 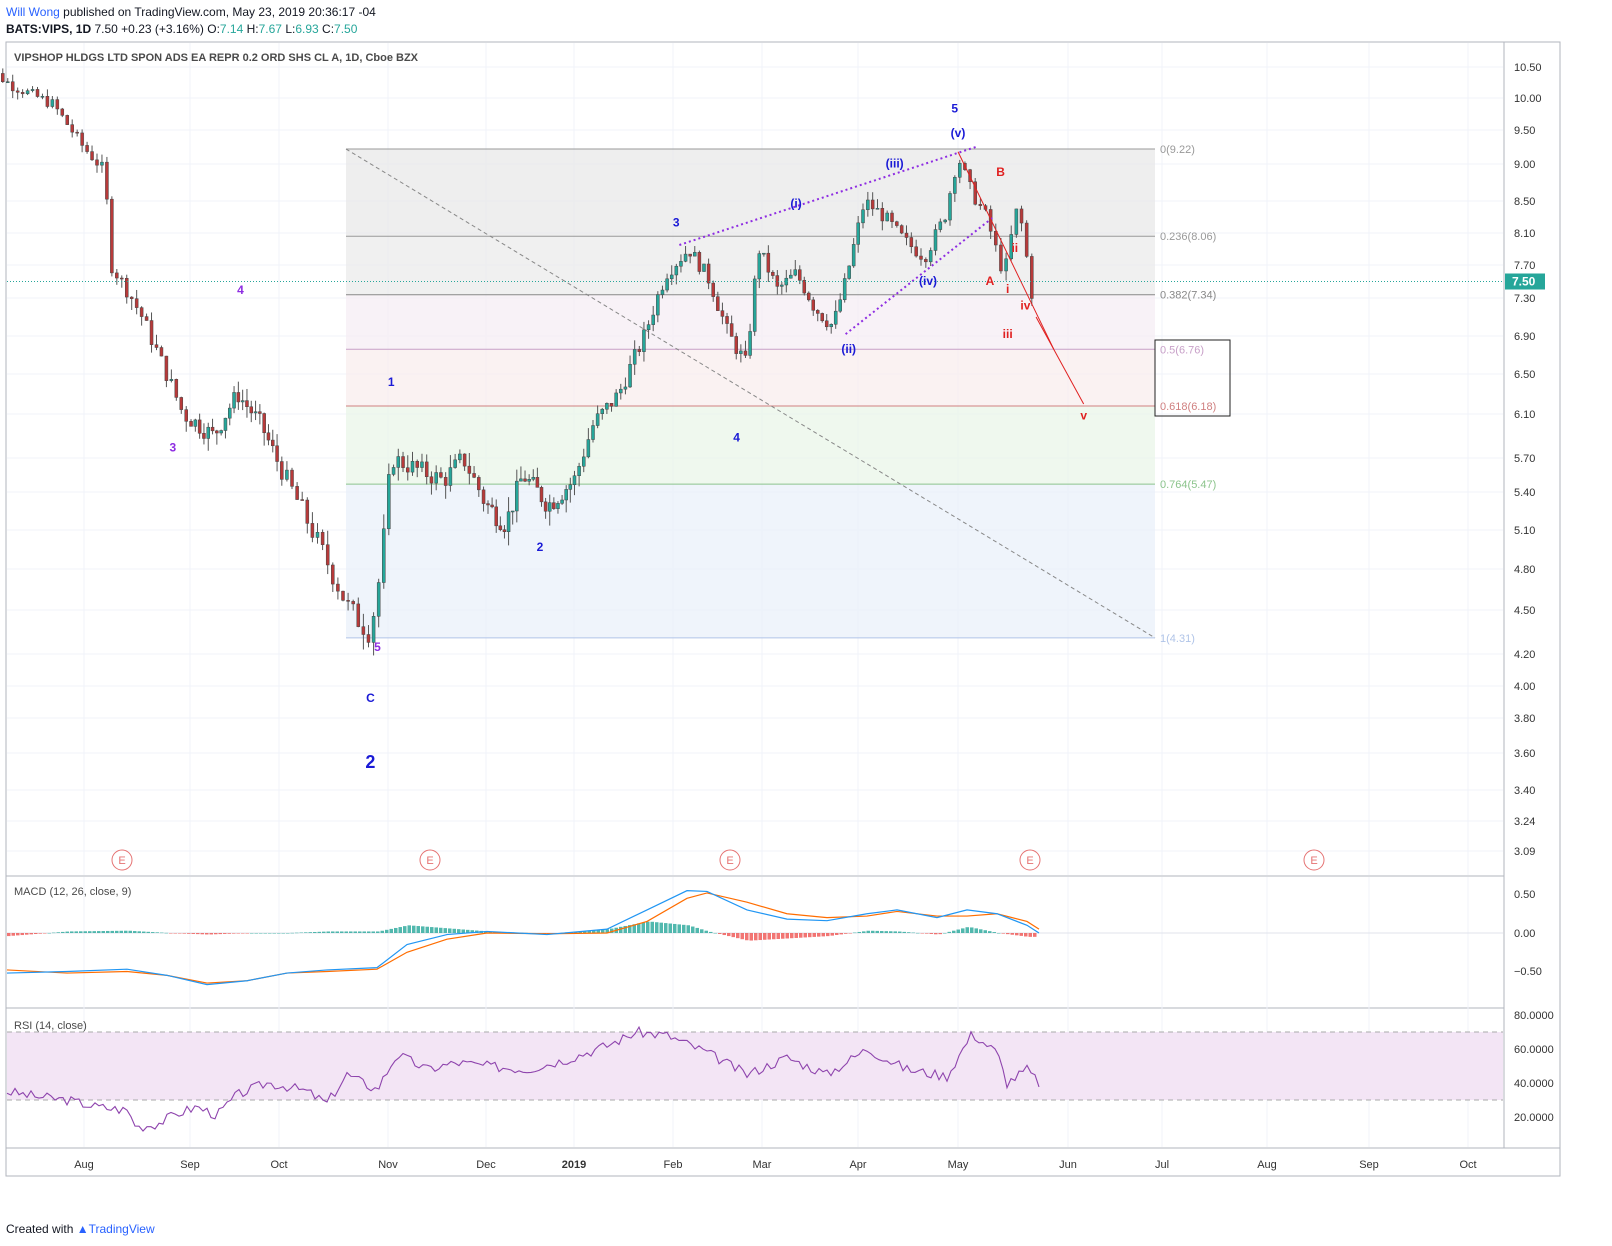 What do you see at coordinates (1524, 531) in the screenshot?
I see `price-tick-label: 5.10` at bounding box center [1524, 531].